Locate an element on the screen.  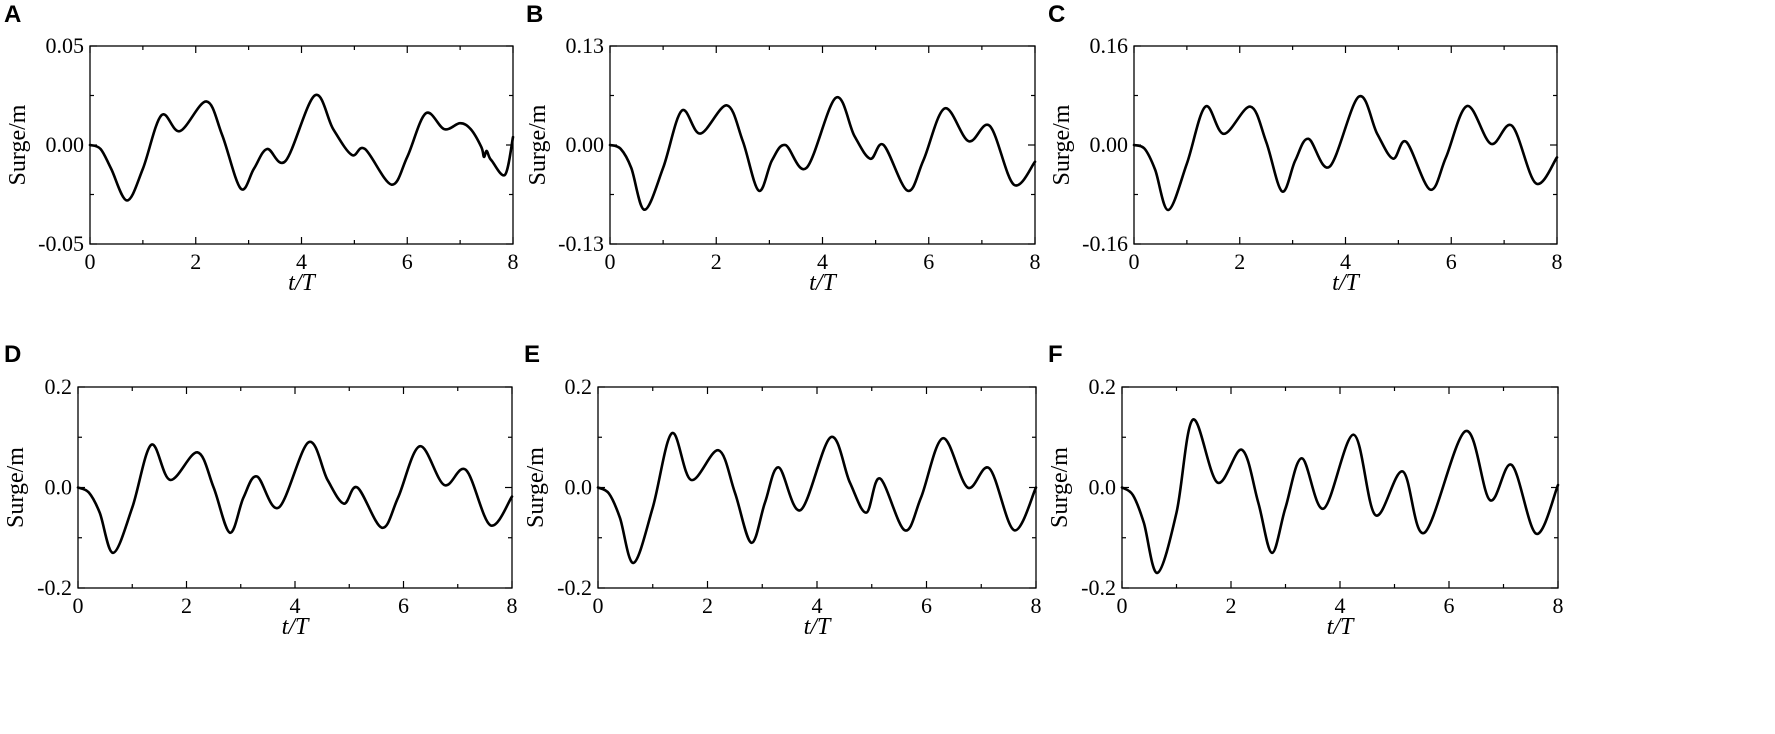
y-tick-label-a: 0.05 is located at coordinates (65, 45).